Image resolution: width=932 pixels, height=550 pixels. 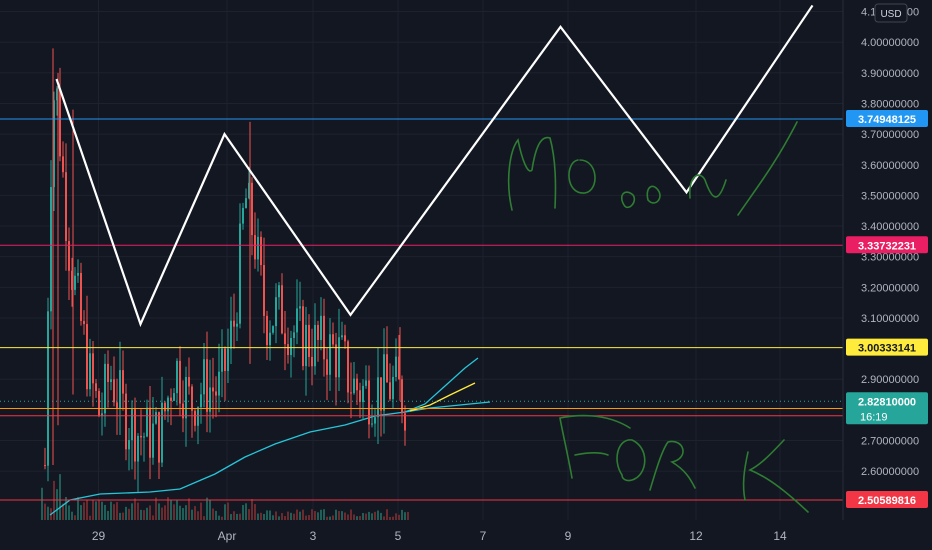 What do you see at coordinates (890, 288) in the screenshot?
I see `y-tick-label: 3.20000000` at bounding box center [890, 288].